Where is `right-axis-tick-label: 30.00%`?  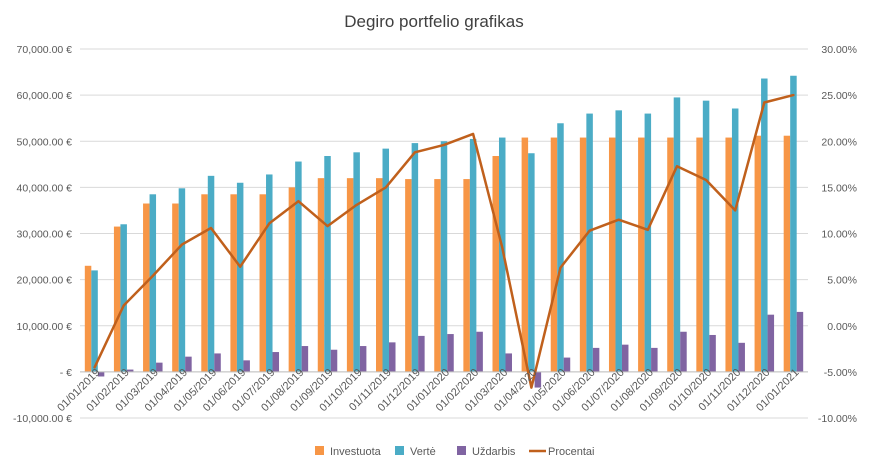 right-axis-tick-label: 30.00% is located at coordinates (839, 50).